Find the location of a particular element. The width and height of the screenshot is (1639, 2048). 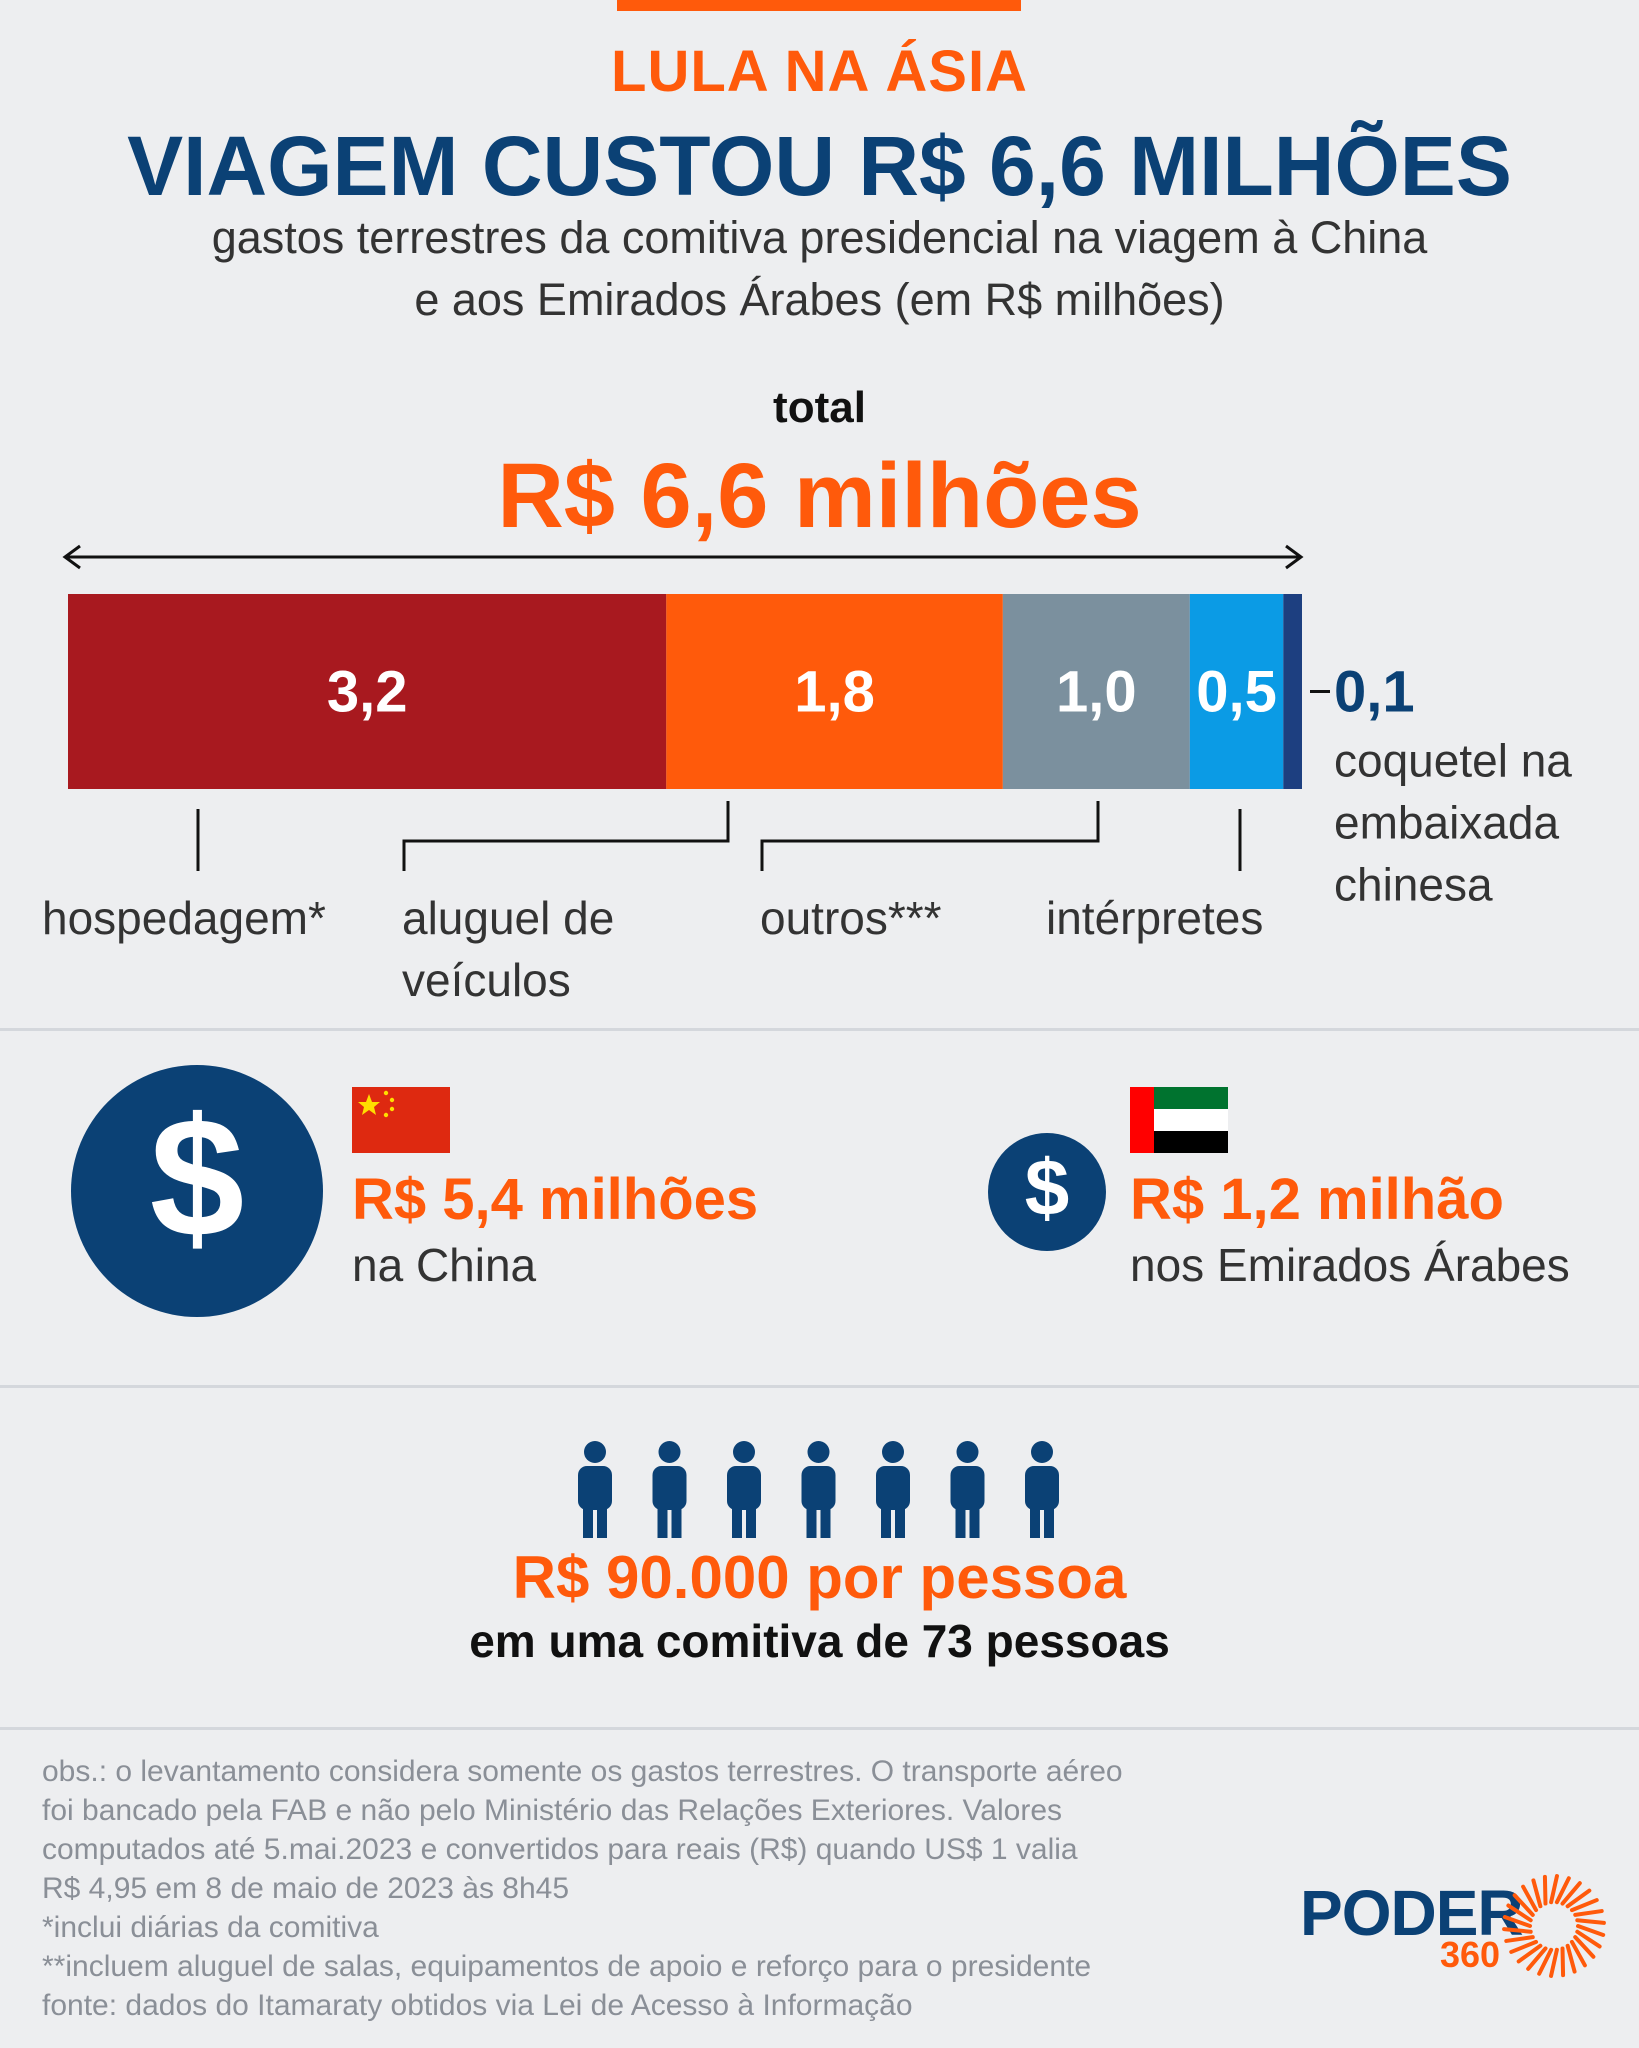

top-accent-bar is located at coordinates (819, 5).